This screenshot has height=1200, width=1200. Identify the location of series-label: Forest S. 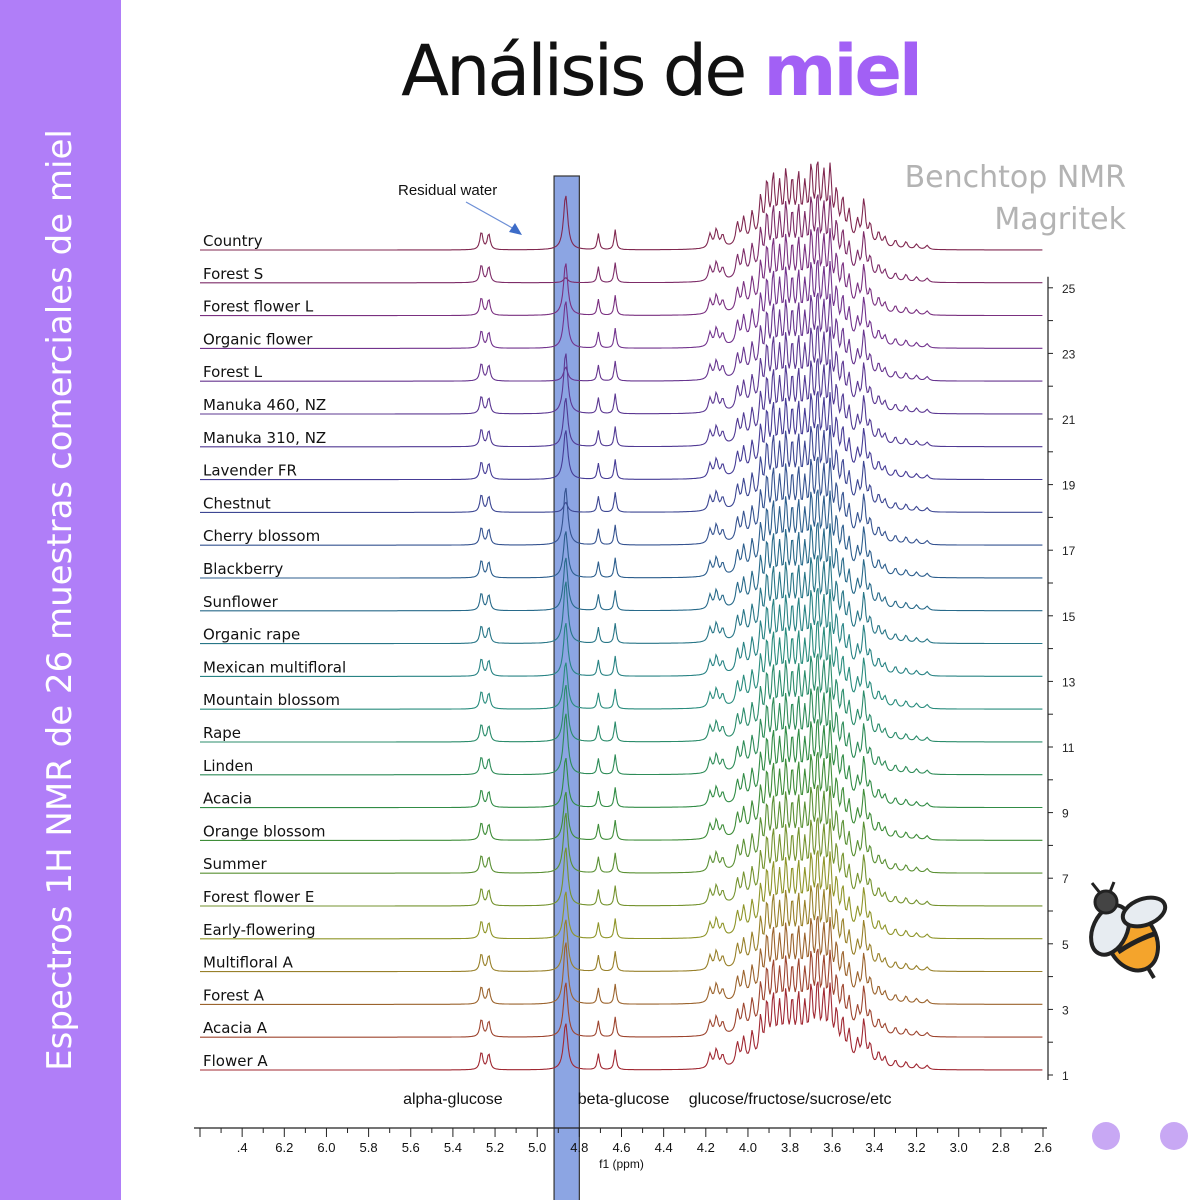
(233, 274).